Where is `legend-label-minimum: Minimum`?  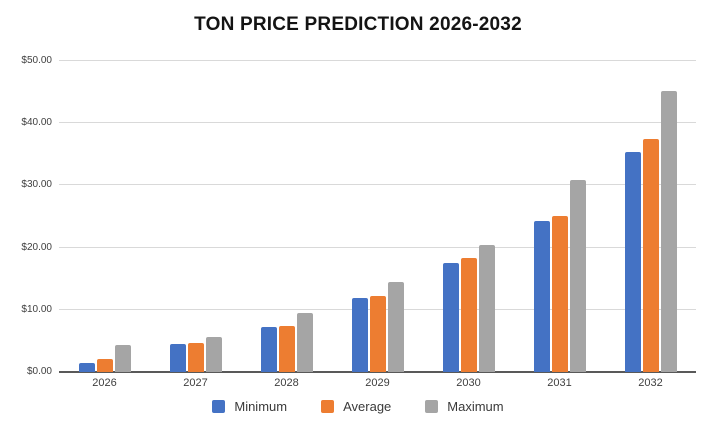 legend-label-minimum: Minimum is located at coordinates (261, 406).